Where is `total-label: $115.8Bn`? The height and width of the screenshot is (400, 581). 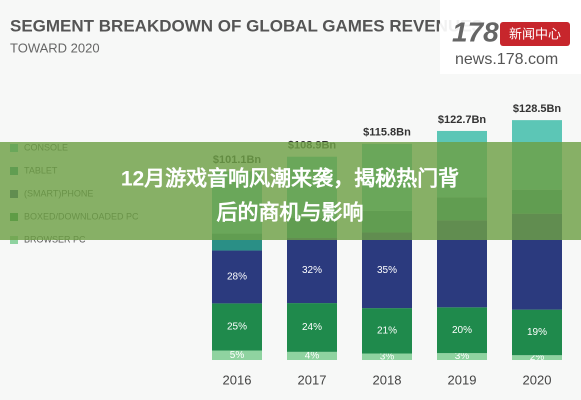
total-label: $115.8Bn is located at coordinates (387, 133).